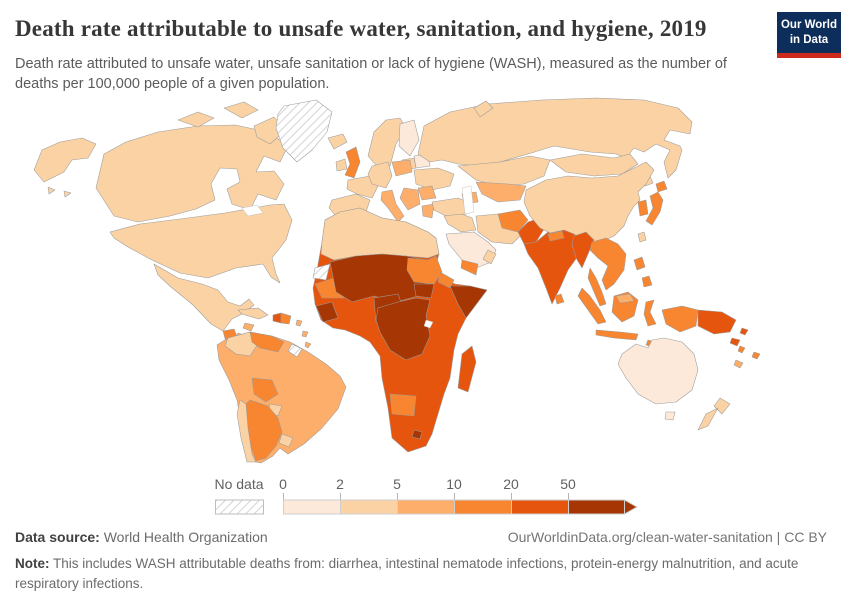 The image size is (850, 600). What do you see at coordinates (597, 287) in the screenshot?
I see `region-malay-peninsula` at bounding box center [597, 287].